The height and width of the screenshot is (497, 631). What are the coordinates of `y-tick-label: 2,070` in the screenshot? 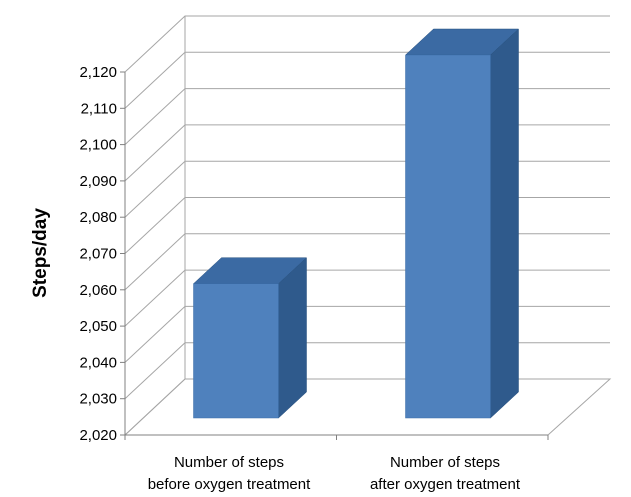 It's located at (98, 254).